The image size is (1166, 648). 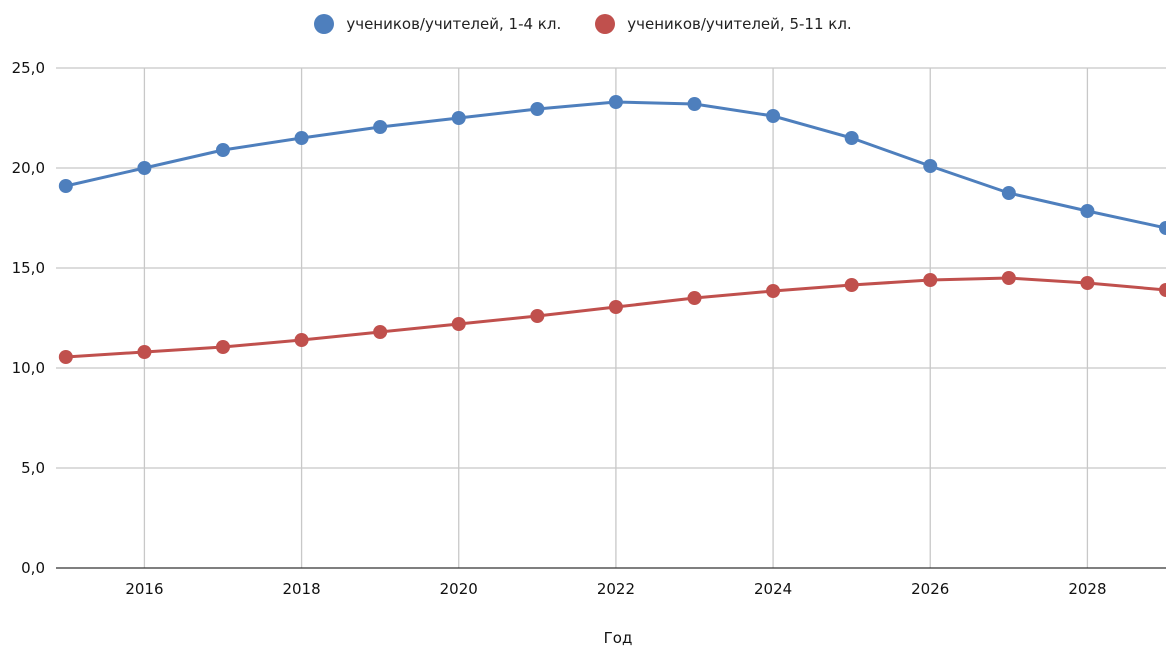 I want to click on x-axis-title: Год, so click(x=618, y=638).